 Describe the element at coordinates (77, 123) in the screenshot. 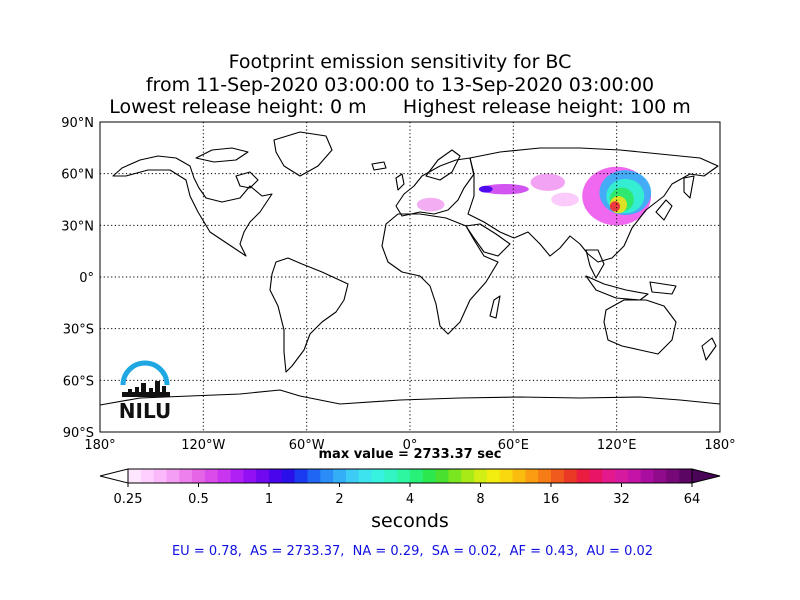

I see `latitude-tick-label: 90°N` at that location.